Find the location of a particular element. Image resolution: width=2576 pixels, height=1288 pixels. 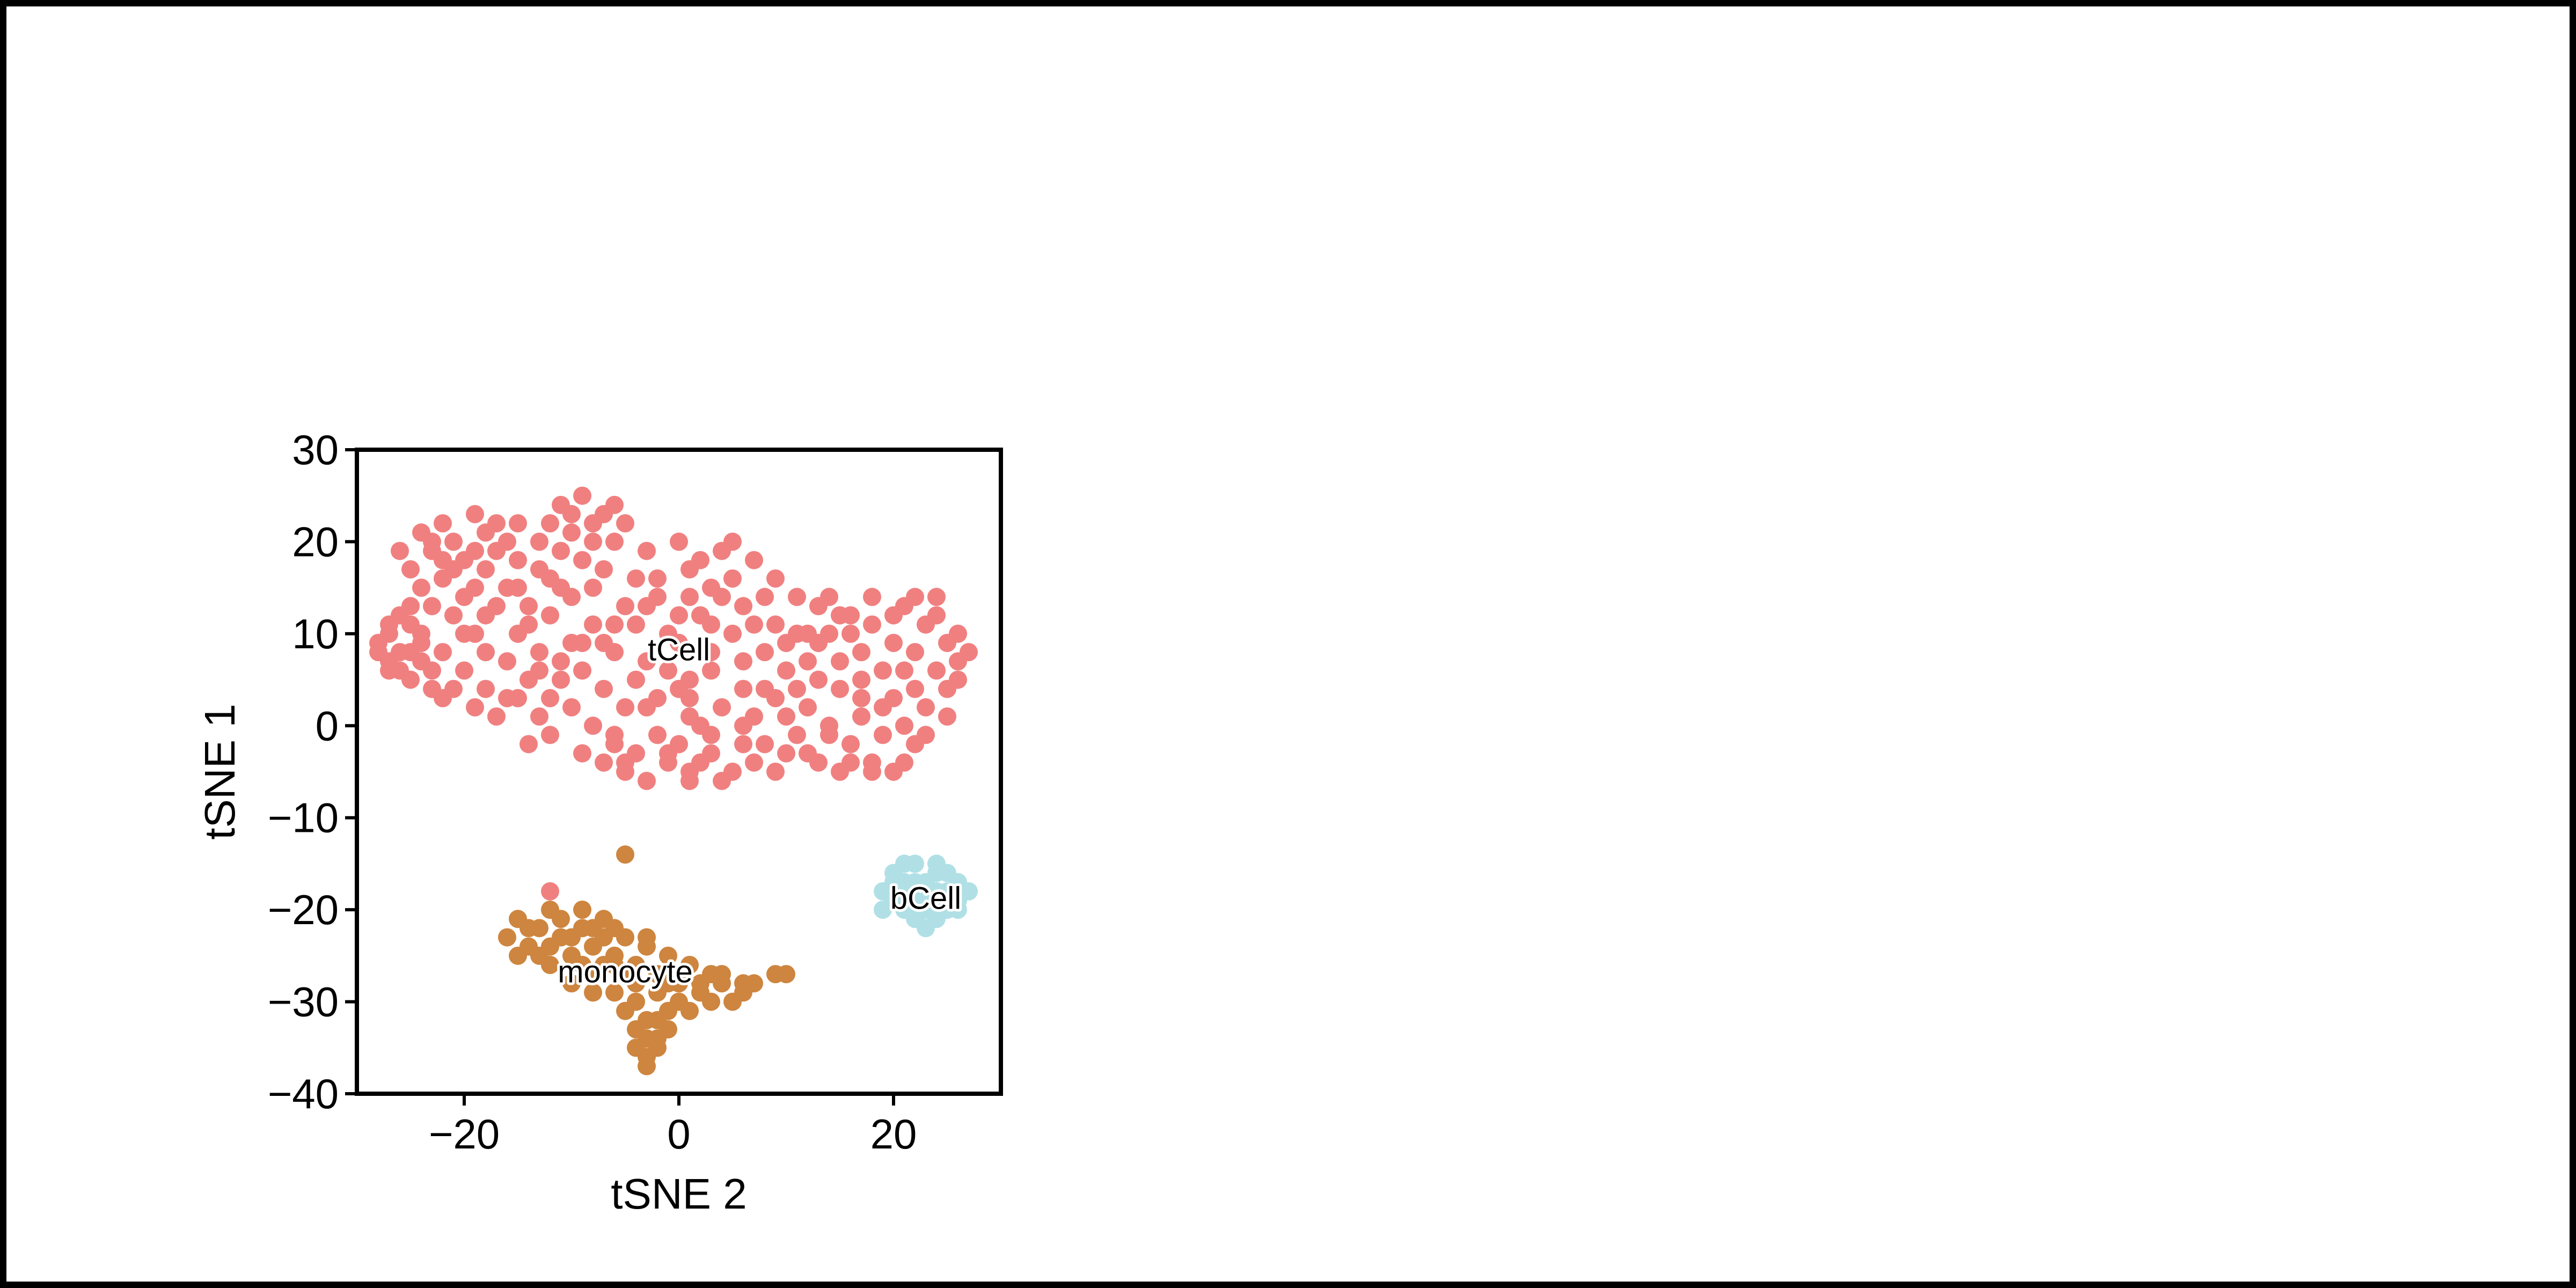

y-tick-label: −20 is located at coordinates (303, 909).